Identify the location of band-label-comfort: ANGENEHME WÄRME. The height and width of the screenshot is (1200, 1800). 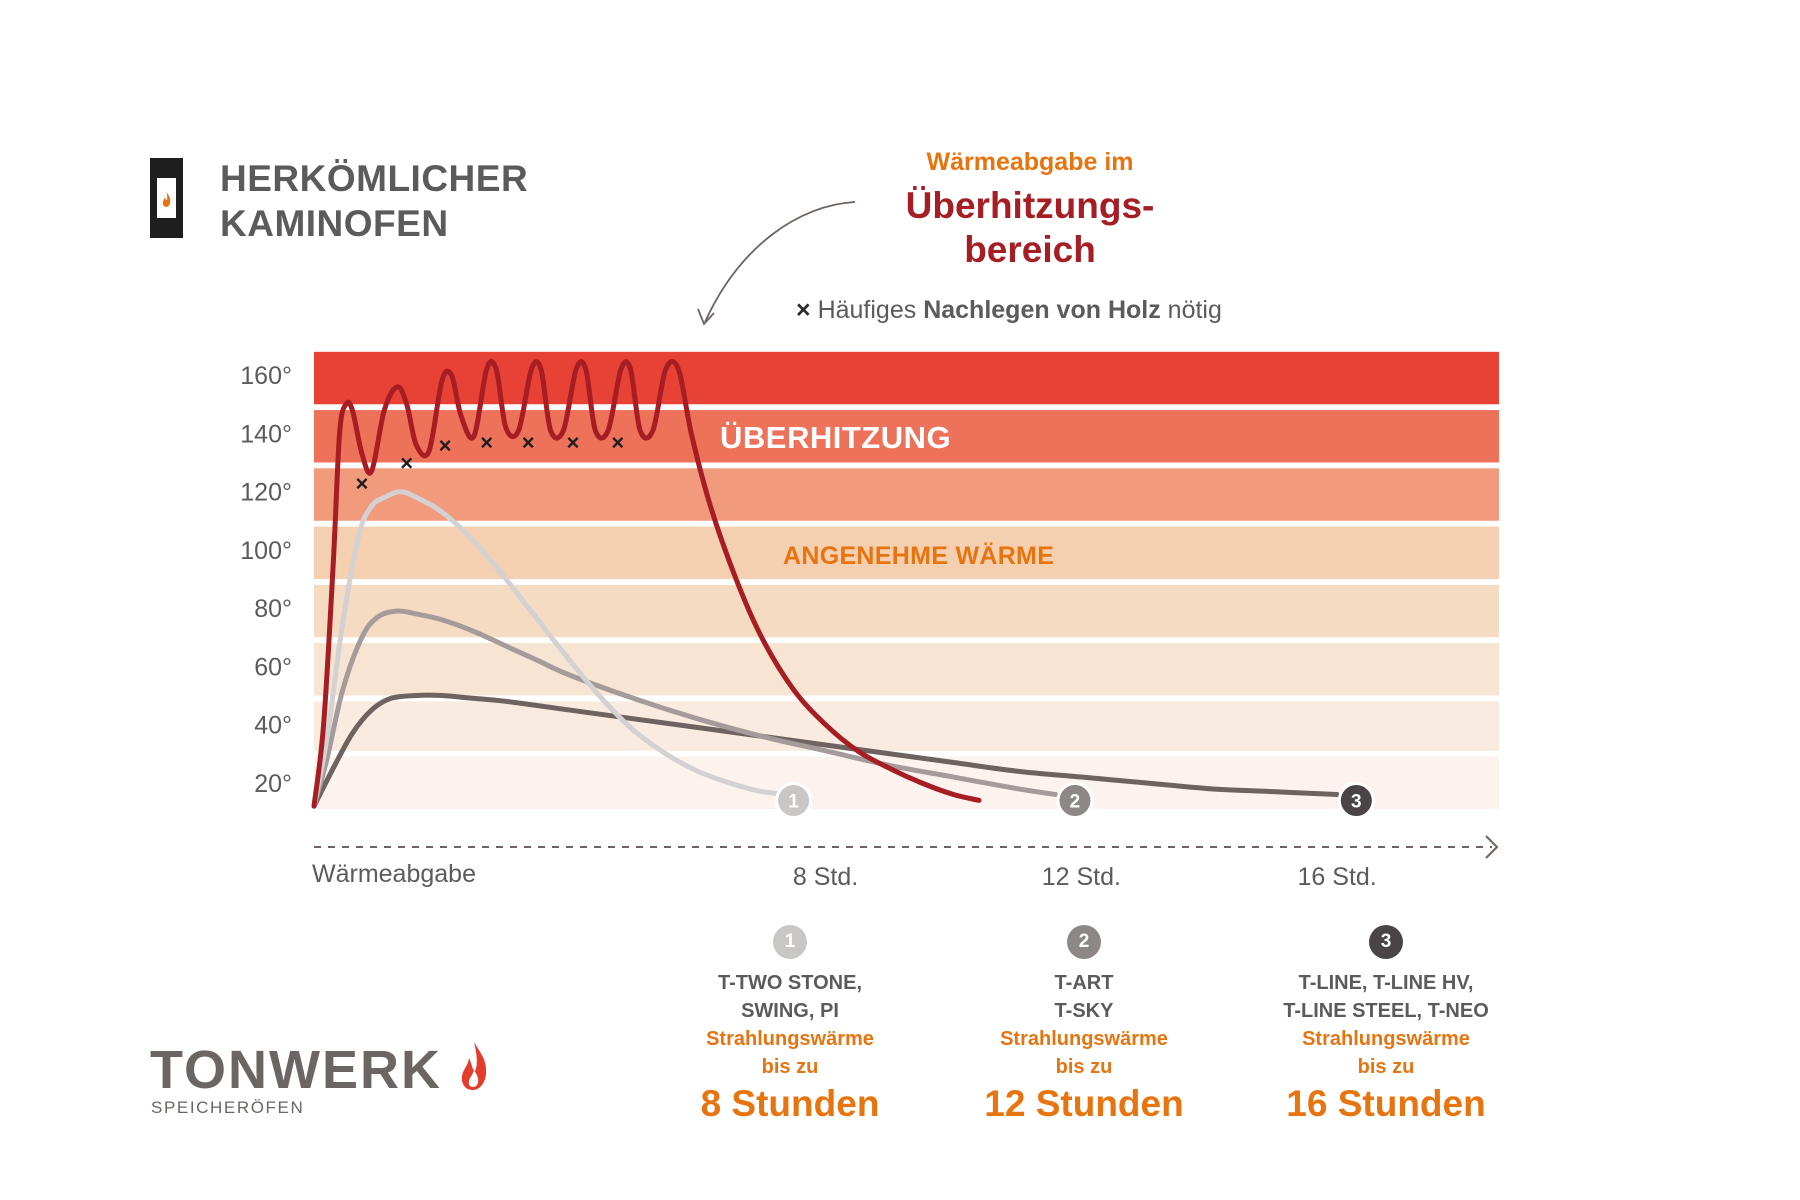
(919, 556).